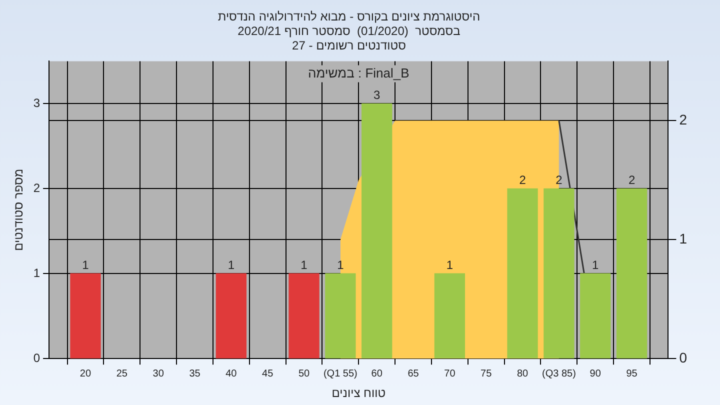 The height and width of the screenshot is (405, 720). Describe the element at coordinates (19, 209) in the screenshot. I see `y-axis-title: מספר סטודנטים` at that location.